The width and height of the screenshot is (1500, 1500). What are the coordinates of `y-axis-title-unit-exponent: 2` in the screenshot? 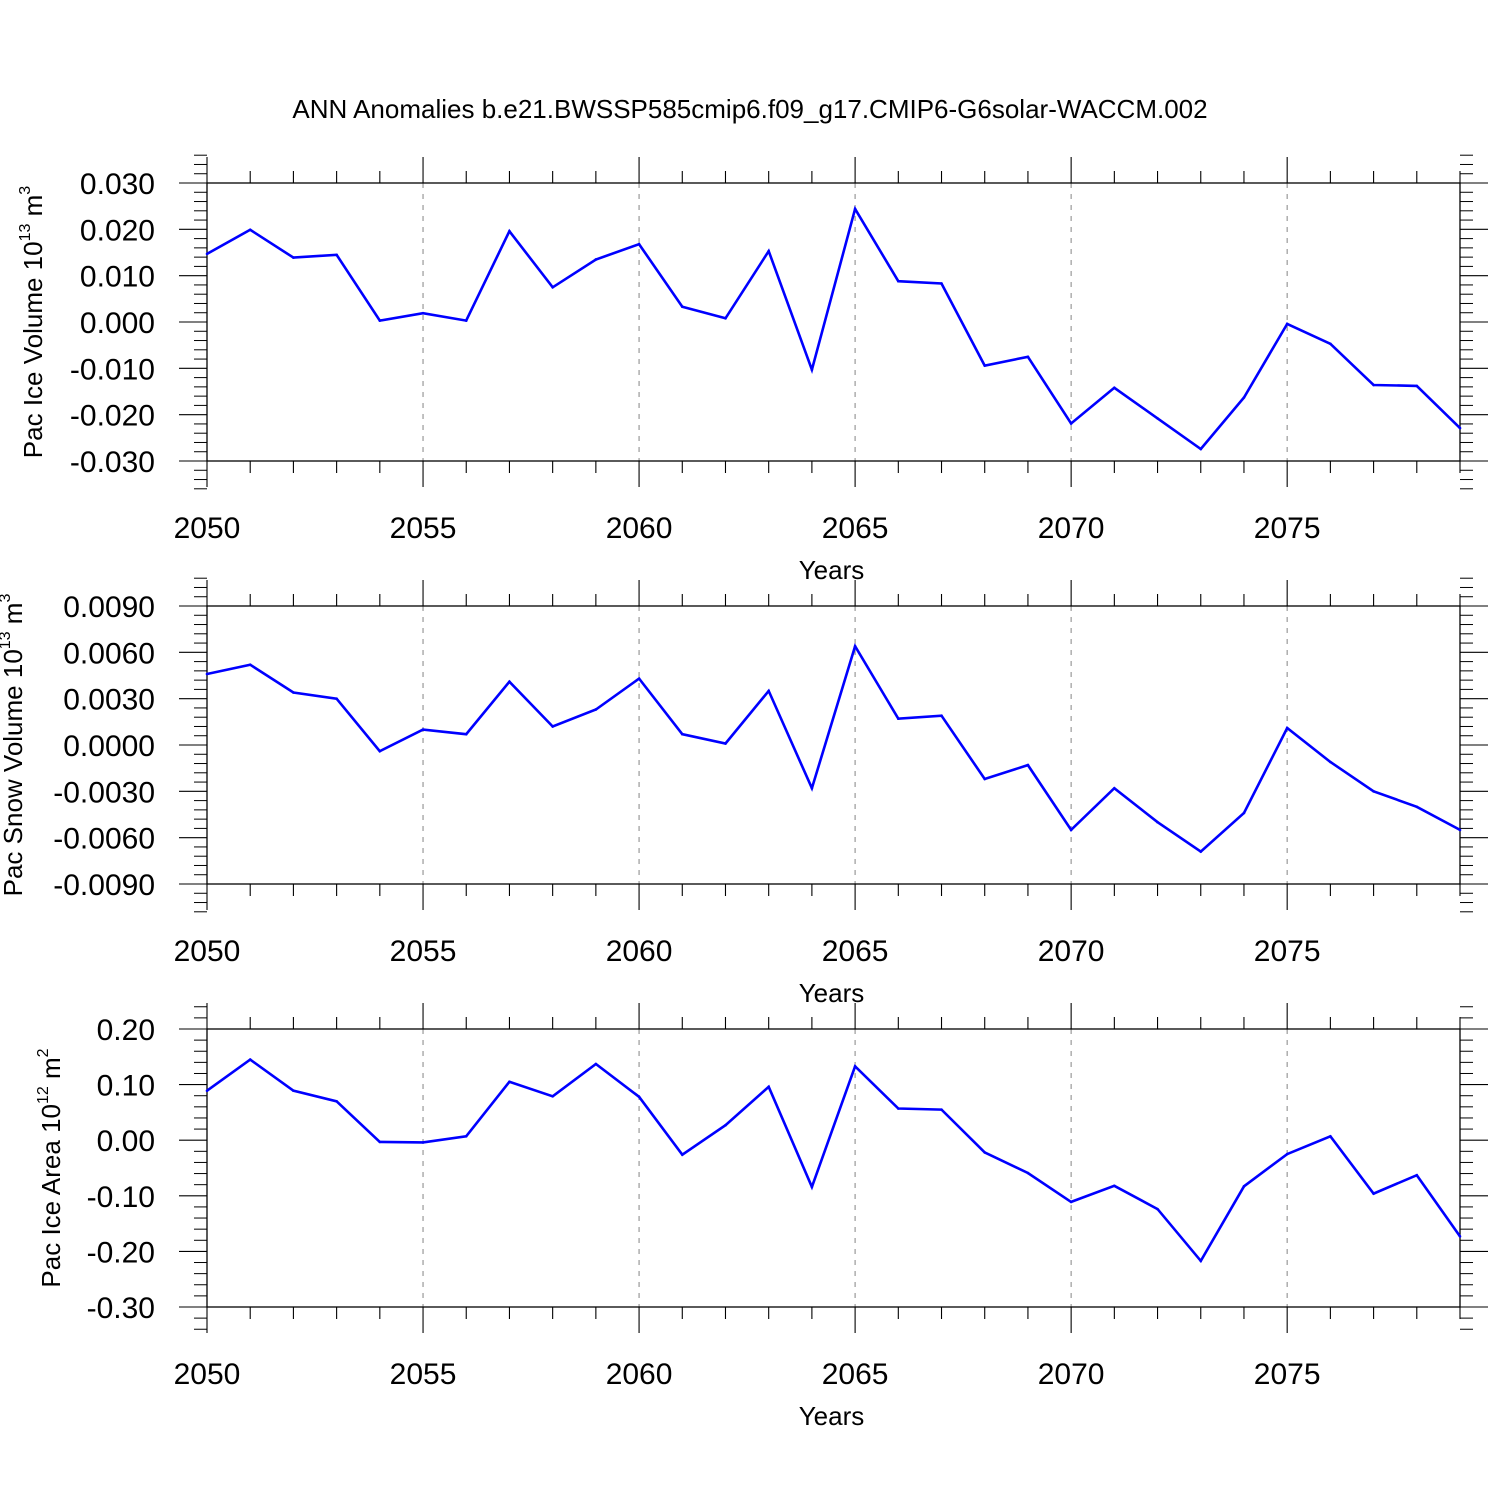 It's located at (43, 1052).